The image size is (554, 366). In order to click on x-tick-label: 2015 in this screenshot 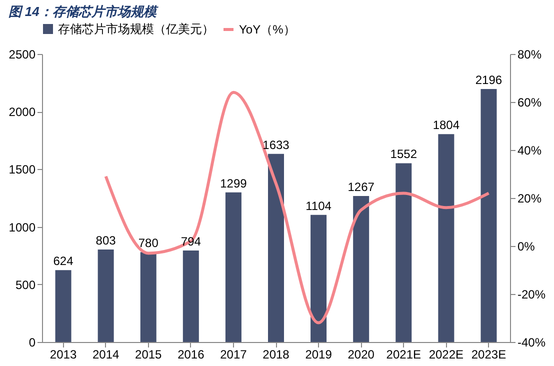, I will do `click(148, 355)`.